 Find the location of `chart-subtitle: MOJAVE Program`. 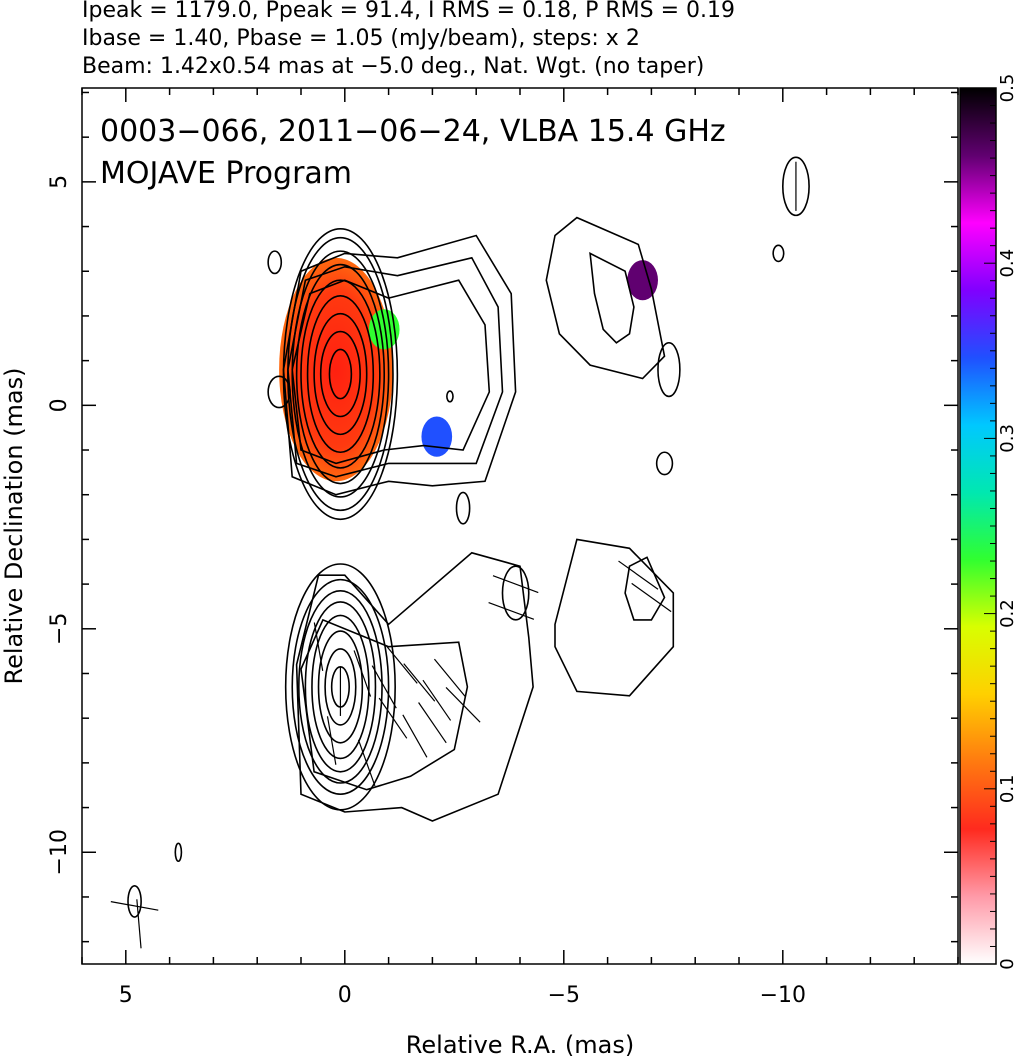

chart-subtitle: MOJAVE Program is located at coordinates (226, 173).